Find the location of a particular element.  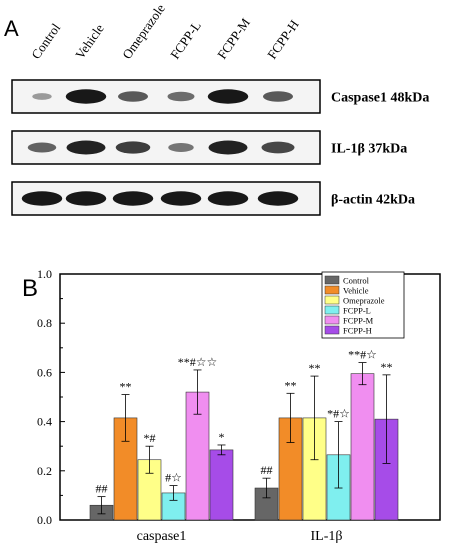

blot-row-il-1-37kda: IL-1β 37kDa is located at coordinates (209, 147).